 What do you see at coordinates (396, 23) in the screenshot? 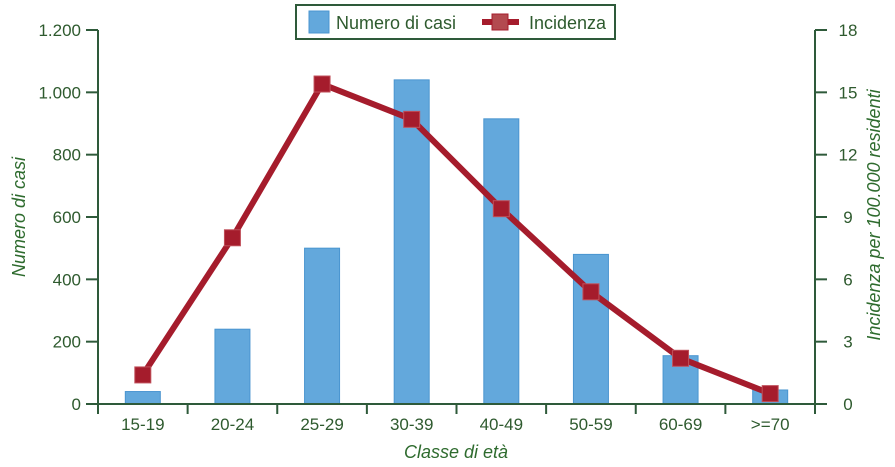
I see `legend-bar-label: Numero di casi` at bounding box center [396, 23].